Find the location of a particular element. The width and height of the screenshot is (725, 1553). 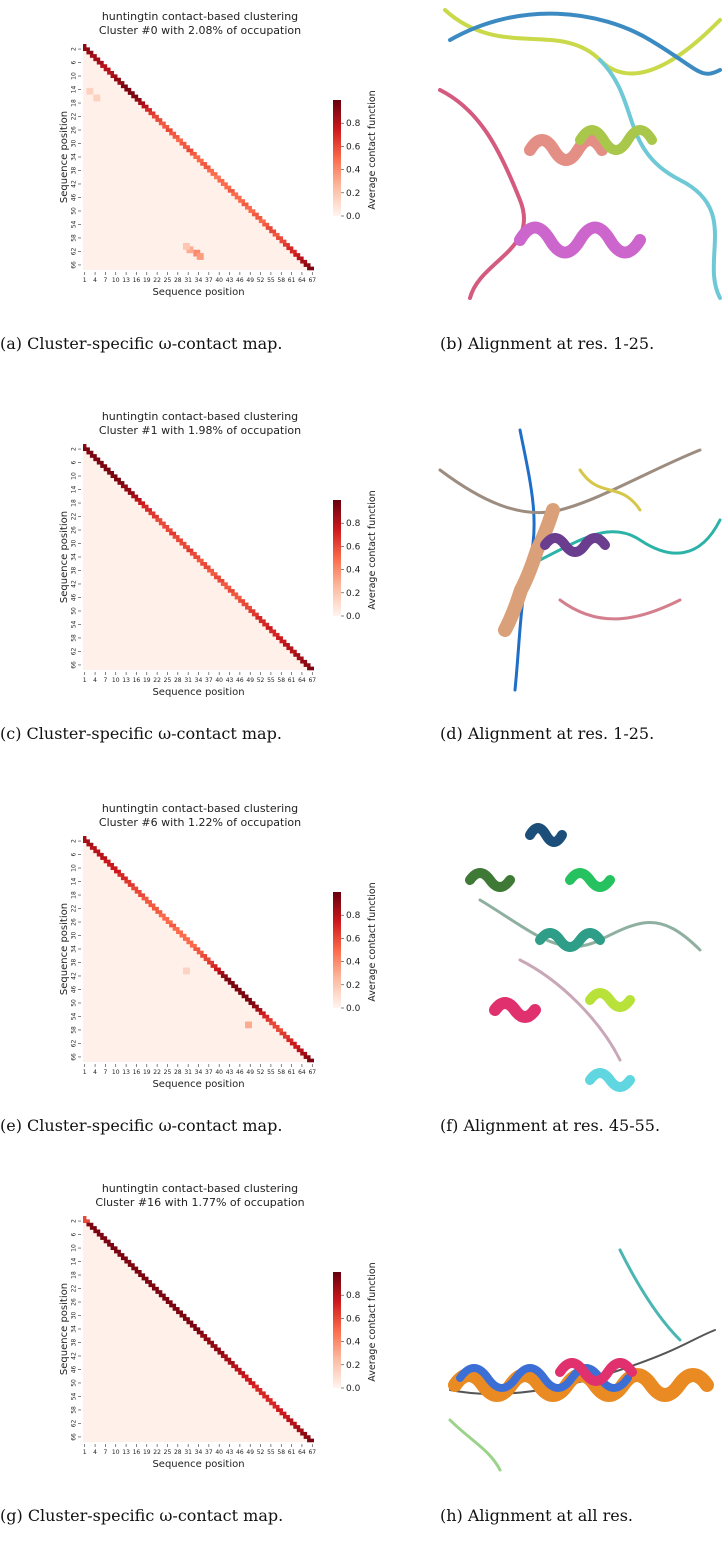

y-tick-label: 38 is located at coordinates (74, 570).